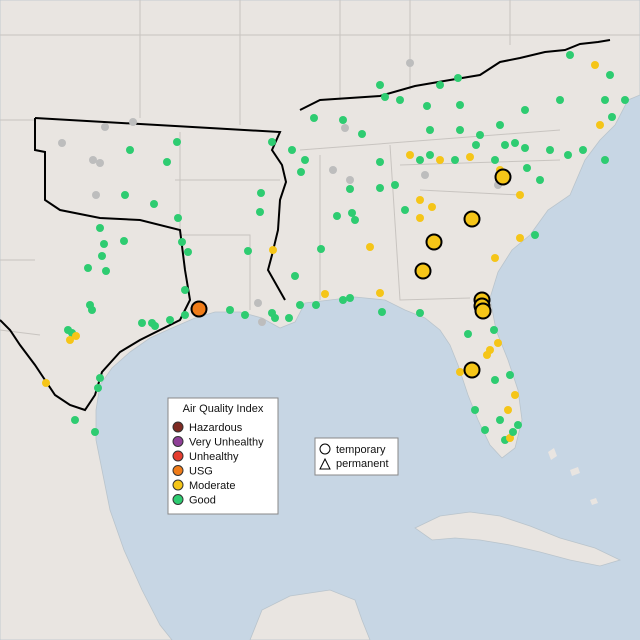 This screenshot has width=640, height=640. Describe the element at coordinates (223, 409) in the screenshot. I see `legend-title: Air Quality Index` at that location.